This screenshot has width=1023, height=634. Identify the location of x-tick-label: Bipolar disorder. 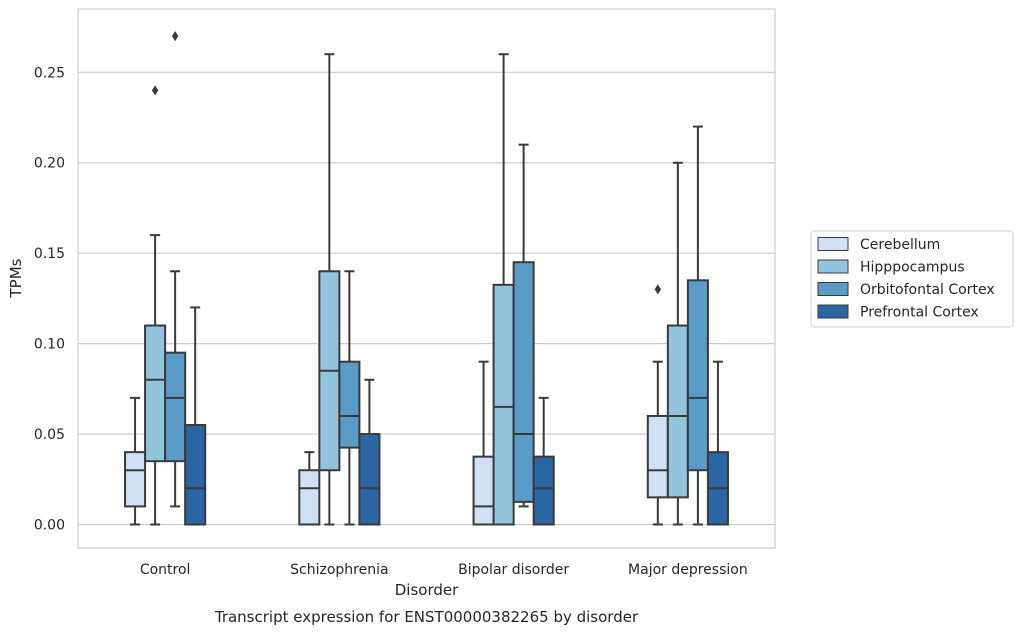
(513, 570).